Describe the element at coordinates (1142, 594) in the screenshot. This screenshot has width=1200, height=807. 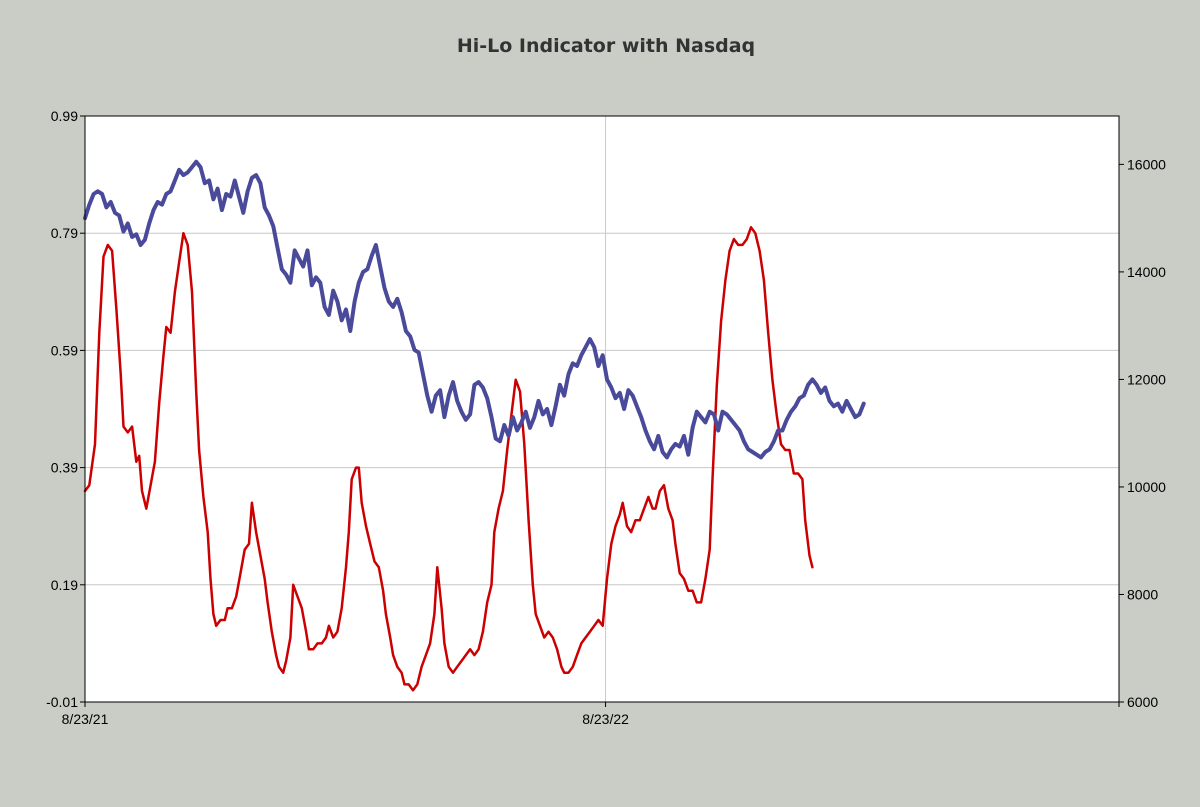
I see `y-right-tick-label: 8000` at that location.